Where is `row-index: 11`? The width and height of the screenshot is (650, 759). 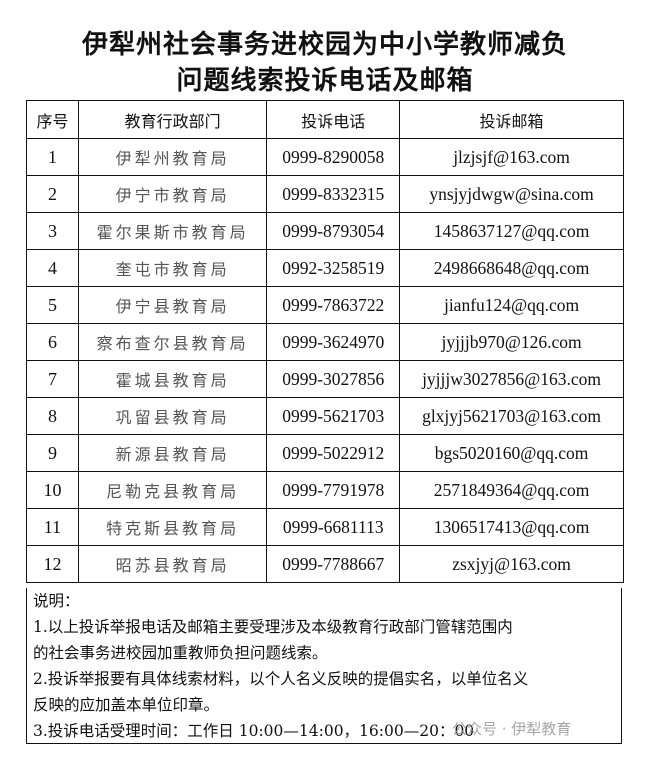 row-index: 11 is located at coordinates (52, 527).